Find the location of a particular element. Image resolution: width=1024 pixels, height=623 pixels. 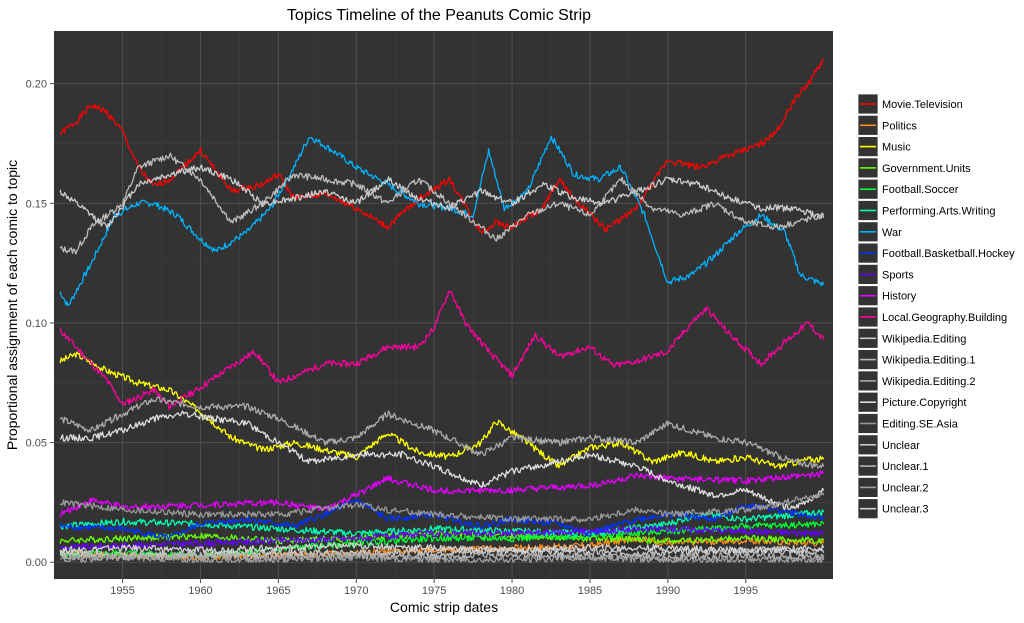

x-tick-label: 1990 is located at coordinates (668, 591).